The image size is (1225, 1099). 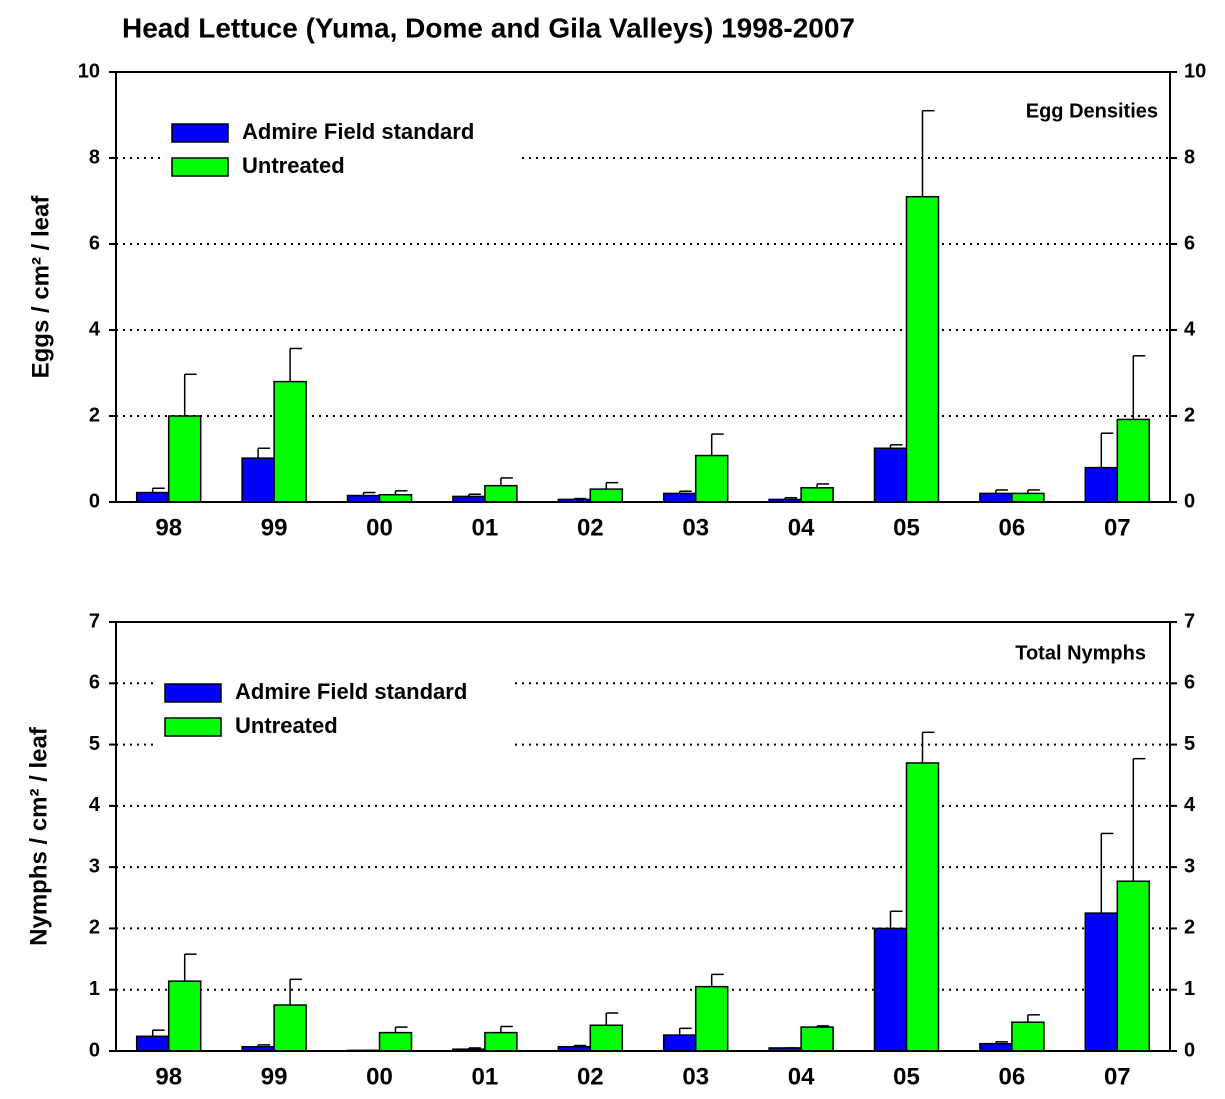 What do you see at coordinates (38, 836) in the screenshot?
I see `y-axis-label: Nymphs / cm² / leaf` at bounding box center [38, 836].